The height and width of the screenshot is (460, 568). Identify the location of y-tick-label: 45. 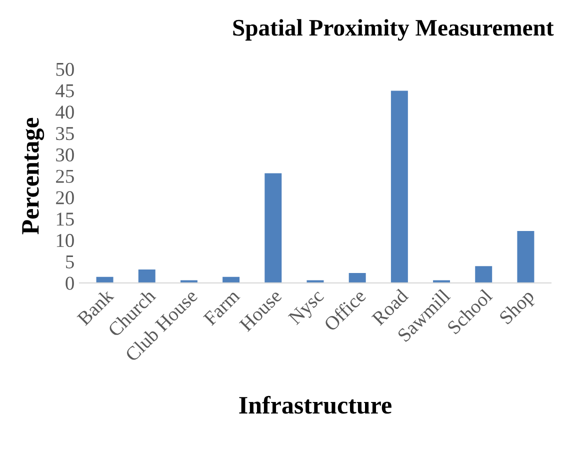
(65, 91).